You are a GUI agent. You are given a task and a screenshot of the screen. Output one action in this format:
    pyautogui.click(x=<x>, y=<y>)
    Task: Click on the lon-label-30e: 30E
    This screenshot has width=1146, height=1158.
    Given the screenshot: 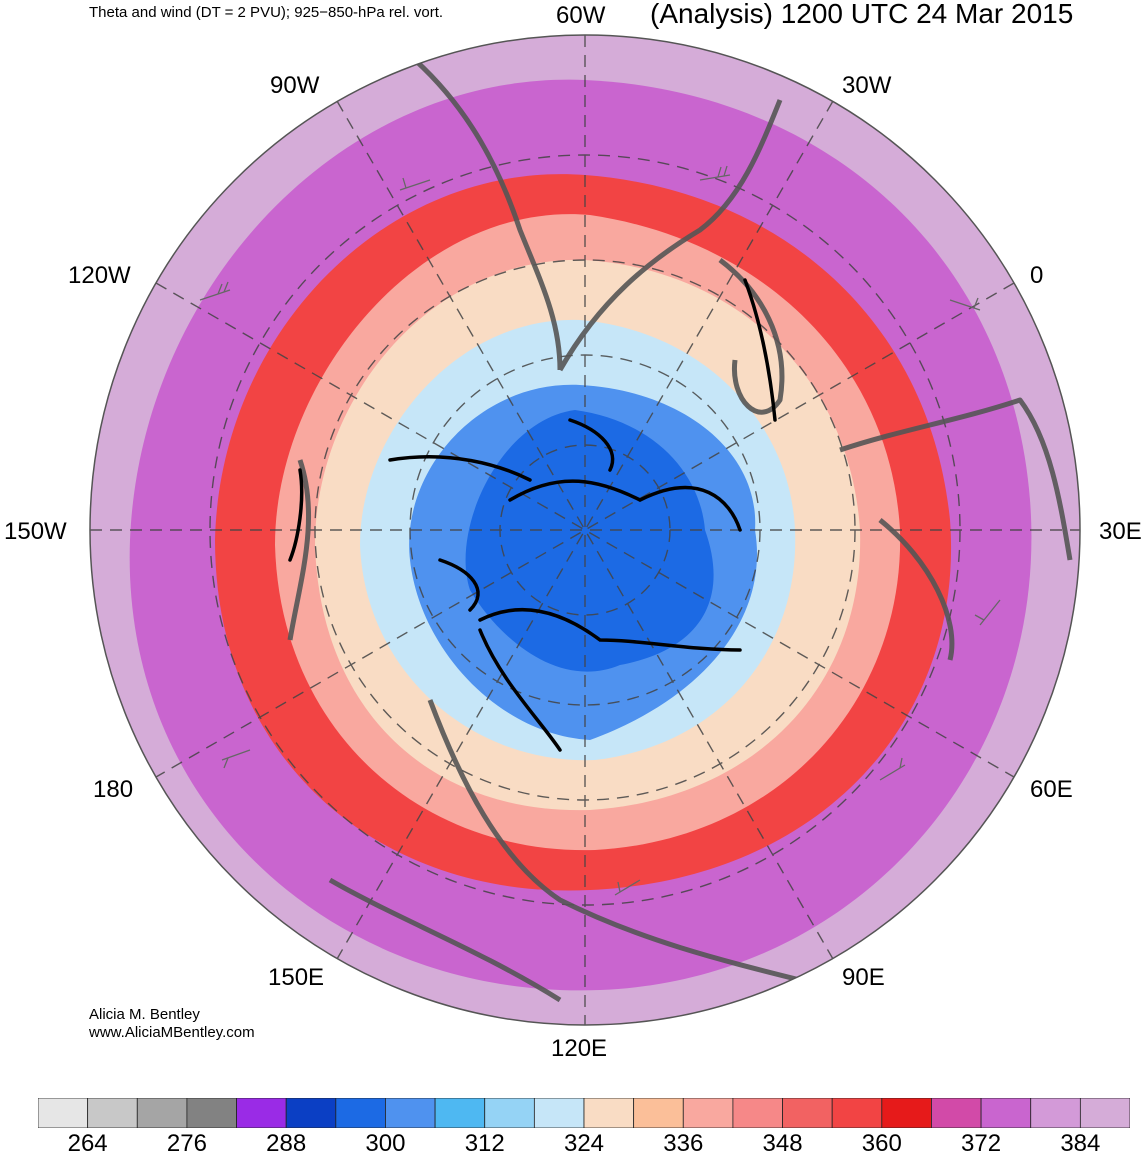 What is the action you would take?
    pyautogui.click(x=1120, y=531)
    